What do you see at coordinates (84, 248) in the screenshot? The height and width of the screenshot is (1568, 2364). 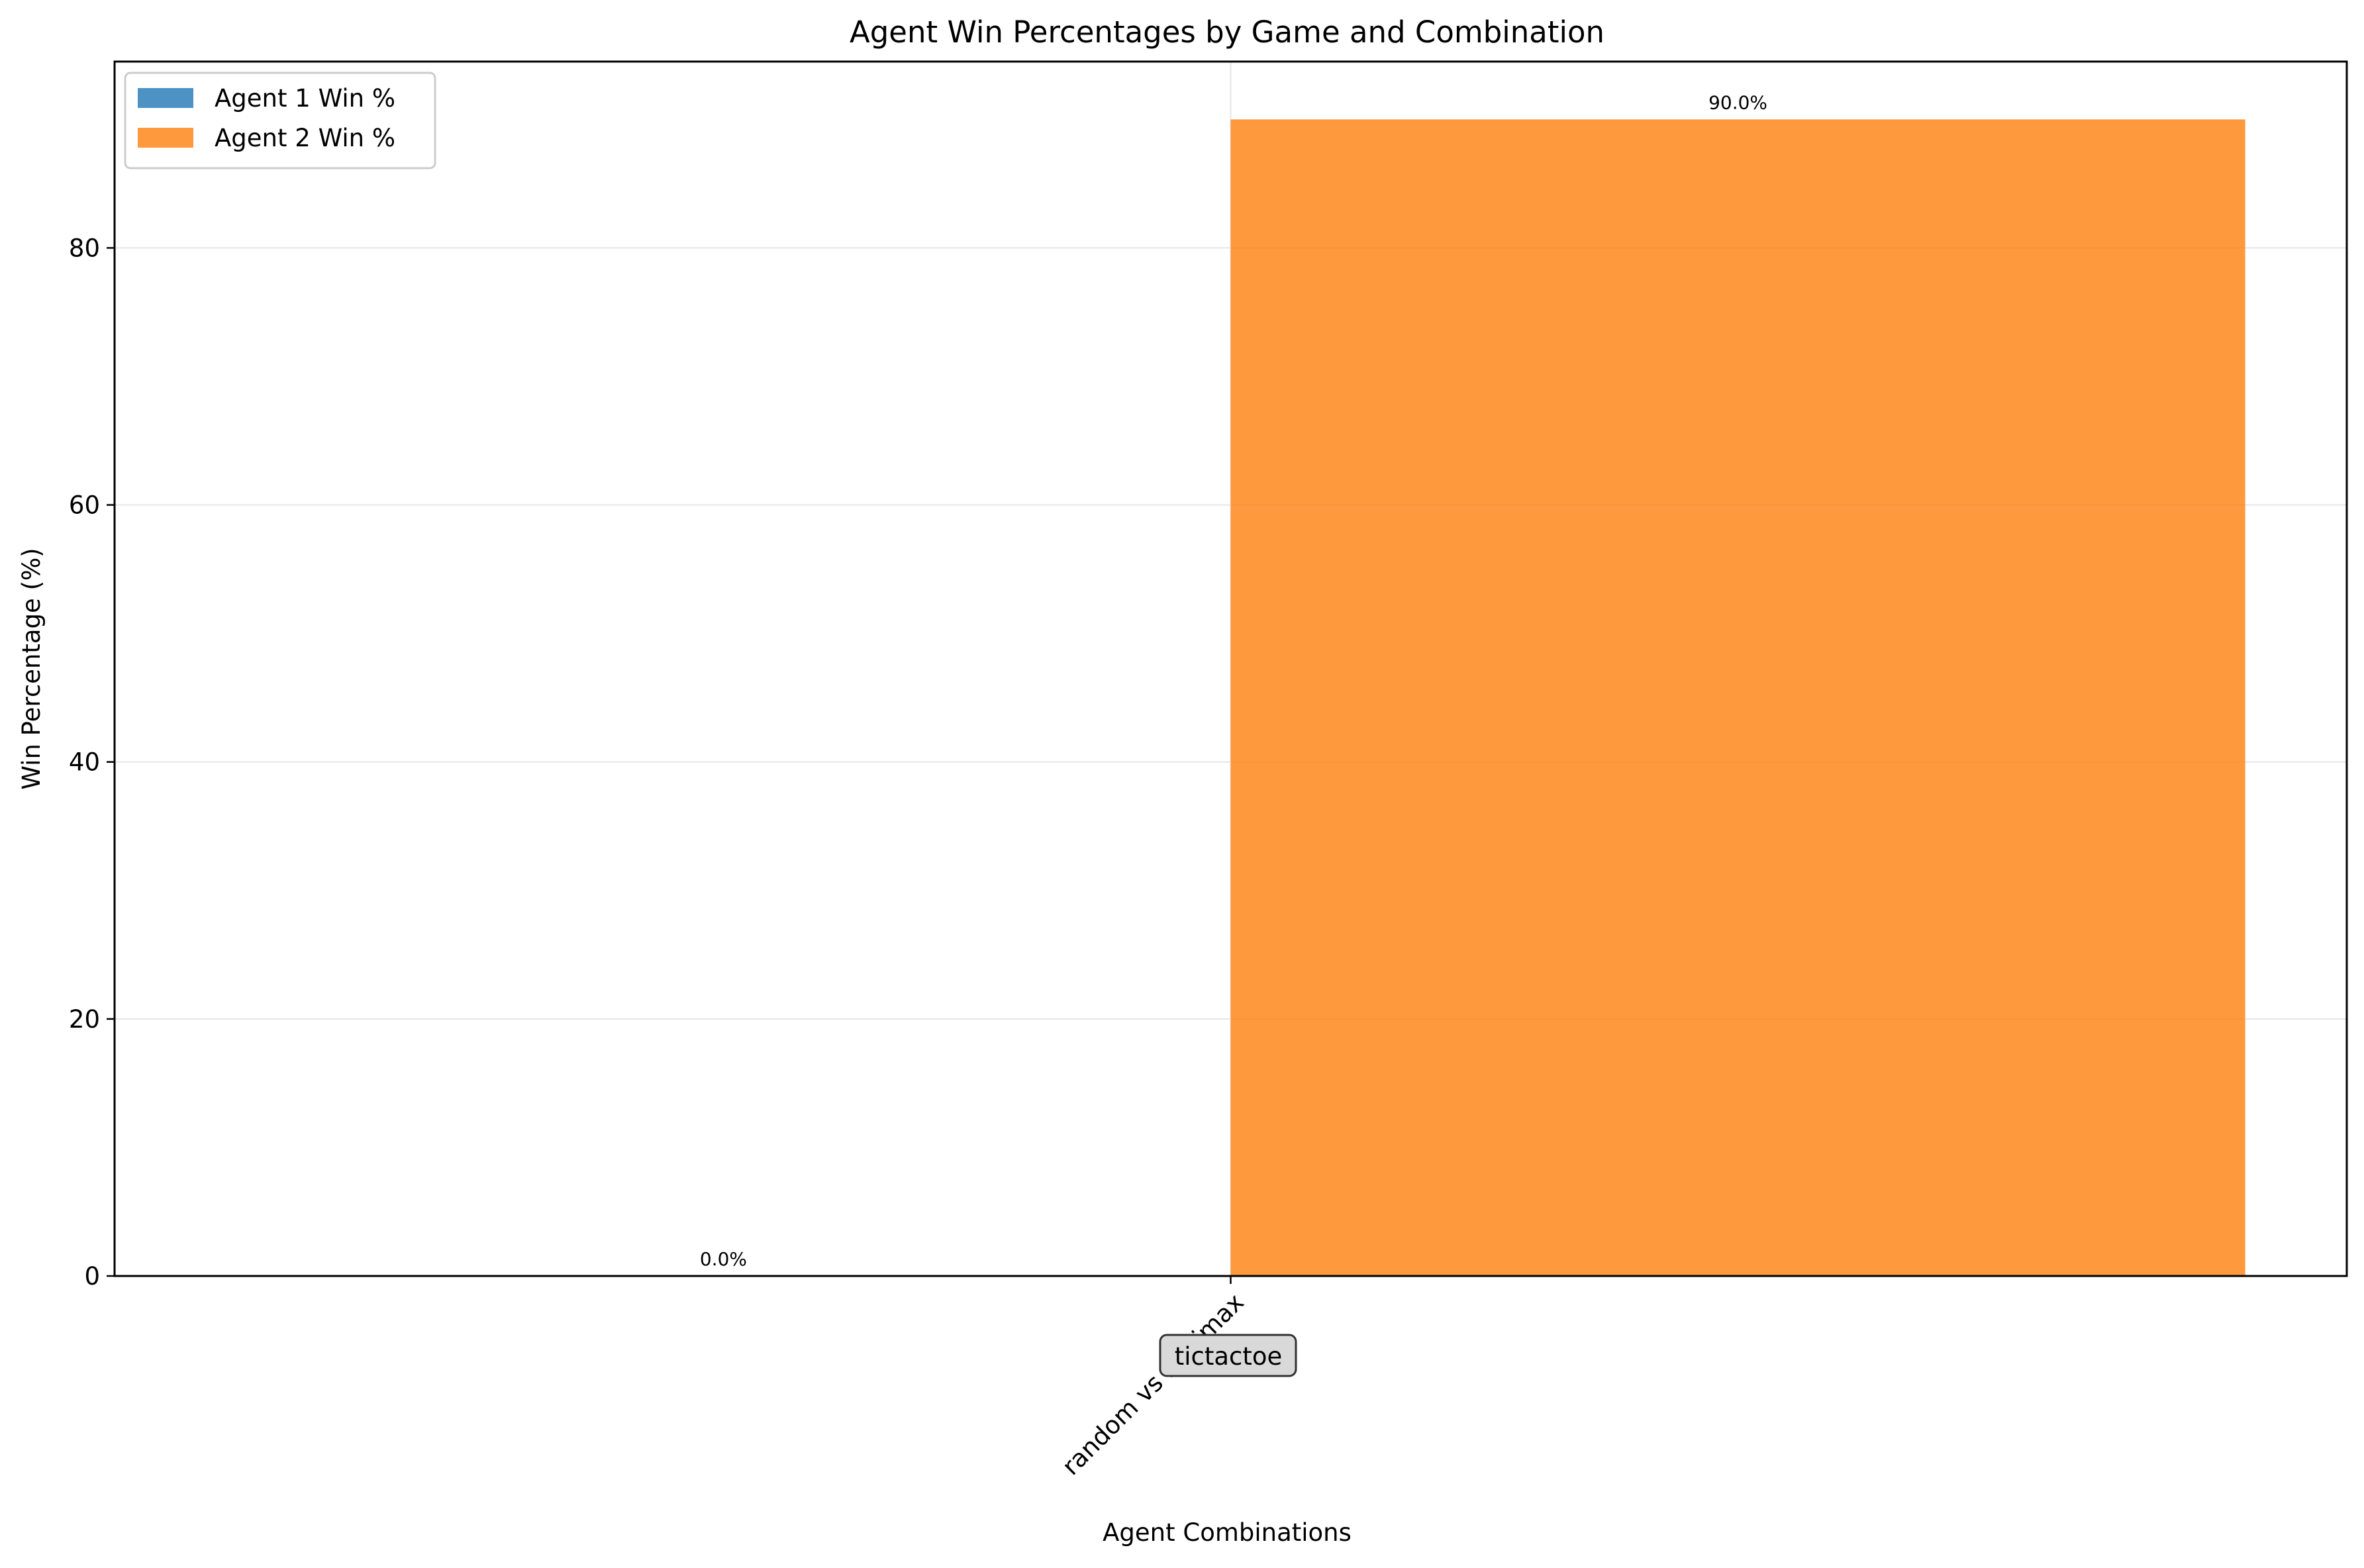 I see `y-tick-label: 80` at bounding box center [84, 248].